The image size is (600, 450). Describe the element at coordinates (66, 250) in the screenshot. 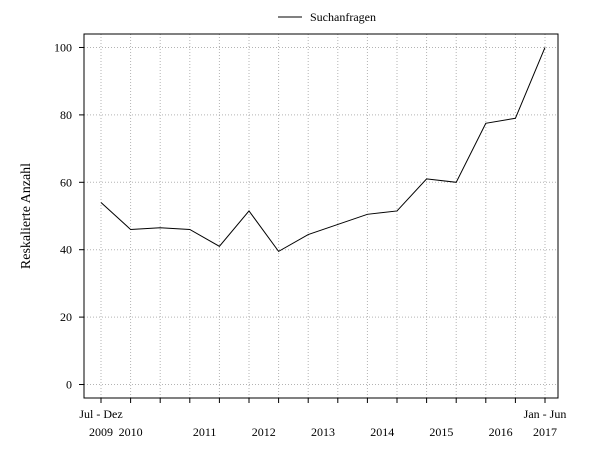

I see `y-tick-label: 40` at that location.